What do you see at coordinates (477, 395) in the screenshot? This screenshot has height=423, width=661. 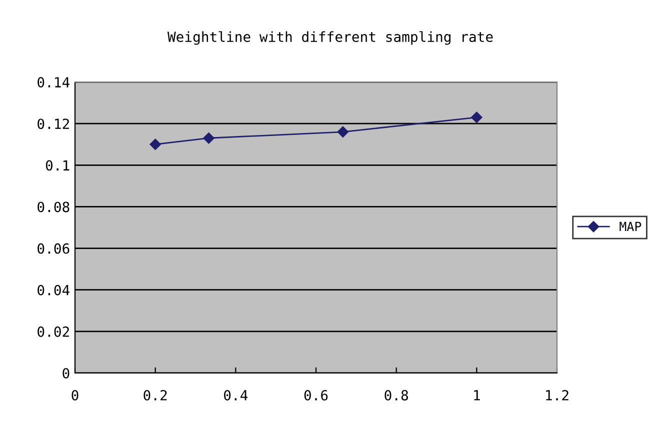 I see `x-tick-label: 1` at bounding box center [477, 395].